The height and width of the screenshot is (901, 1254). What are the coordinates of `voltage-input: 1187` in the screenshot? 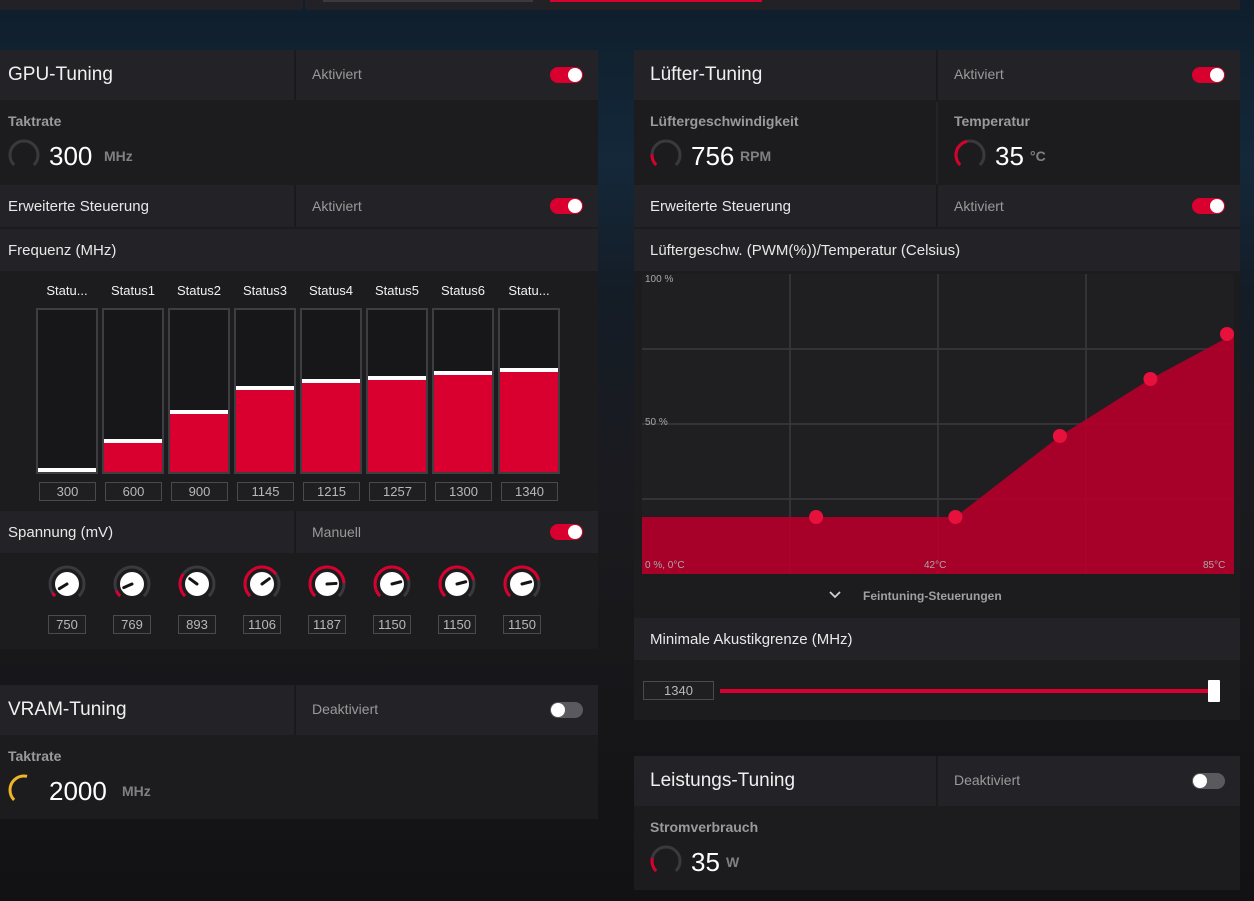 It's located at (327, 624).